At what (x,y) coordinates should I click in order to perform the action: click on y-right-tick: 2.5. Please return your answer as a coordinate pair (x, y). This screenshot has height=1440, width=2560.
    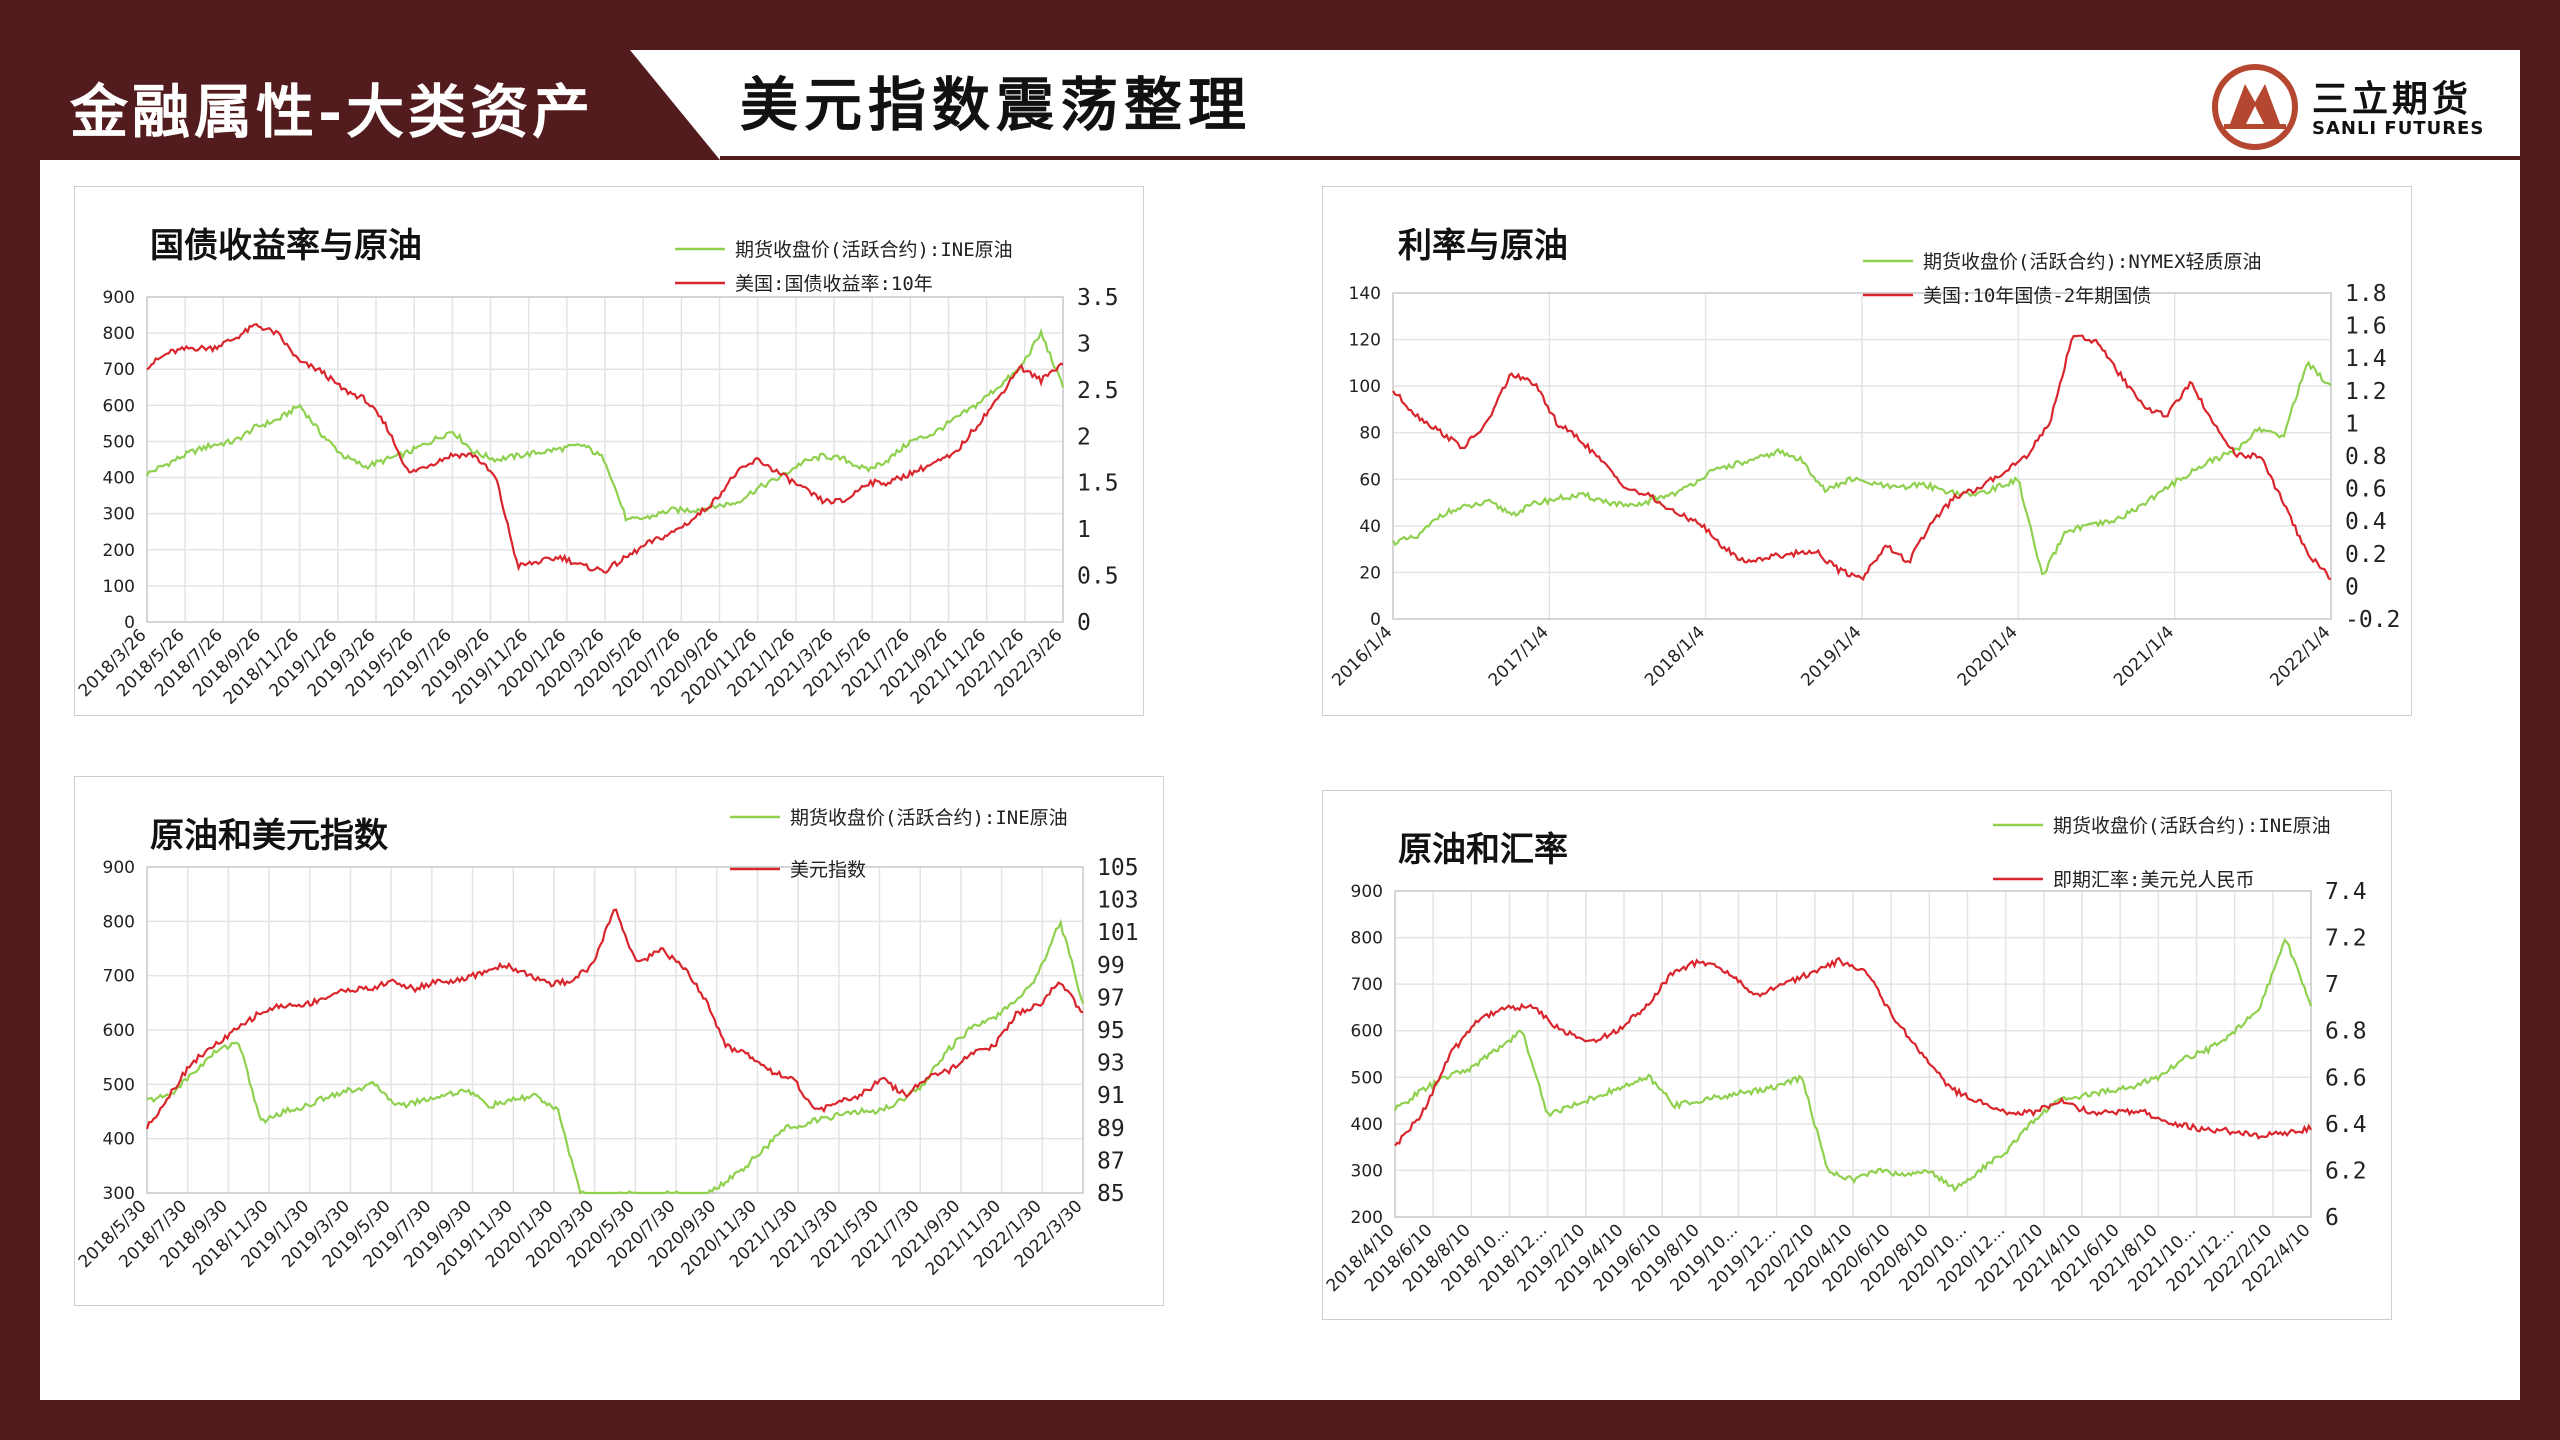
    Looking at the image, I should click on (1098, 391).